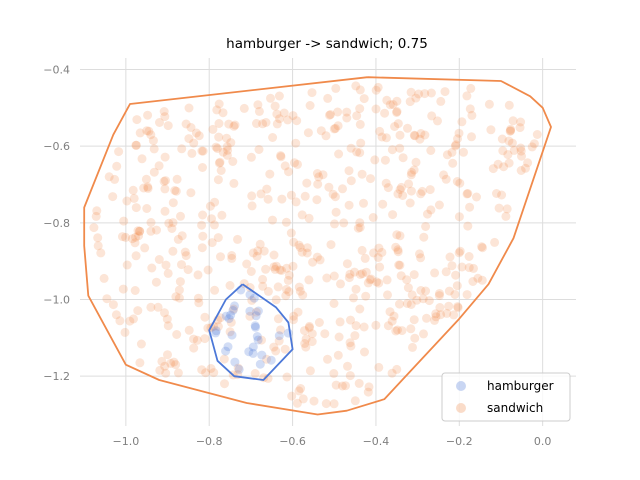 This screenshot has width=640, height=480. I want to click on x-tick-label: −1.0, so click(125, 441).